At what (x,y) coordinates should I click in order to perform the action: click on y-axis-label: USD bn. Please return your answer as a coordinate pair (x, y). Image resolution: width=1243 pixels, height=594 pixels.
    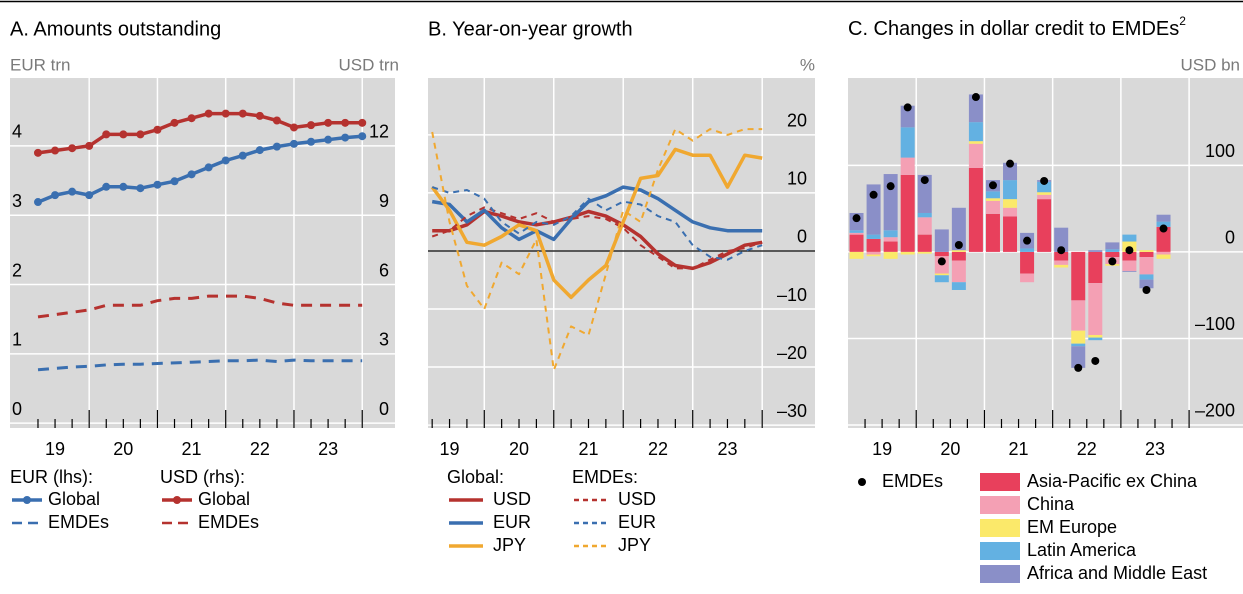
    Looking at the image, I should click on (1210, 64).